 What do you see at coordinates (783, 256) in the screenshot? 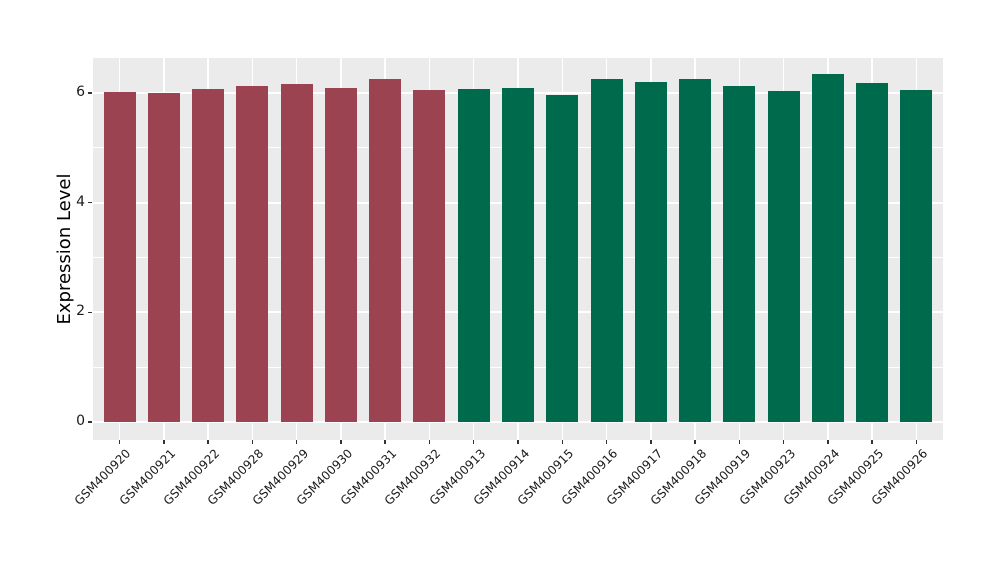
I see `bar-GSM400923` at bounding box center [783, 256].